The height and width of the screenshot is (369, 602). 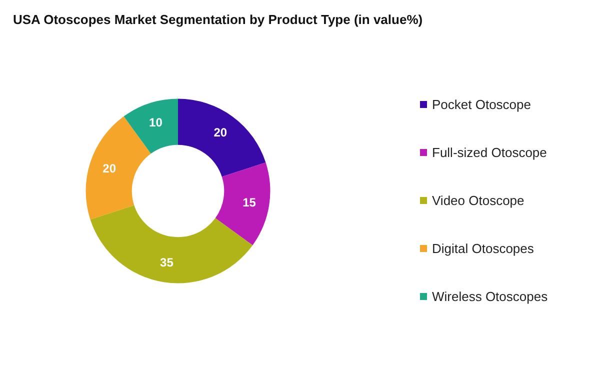 What do you see at coordinates (481, 104) in the screenshot?
I see `legend-label: Pocket Otoscope` at bounding box center [481, 104].